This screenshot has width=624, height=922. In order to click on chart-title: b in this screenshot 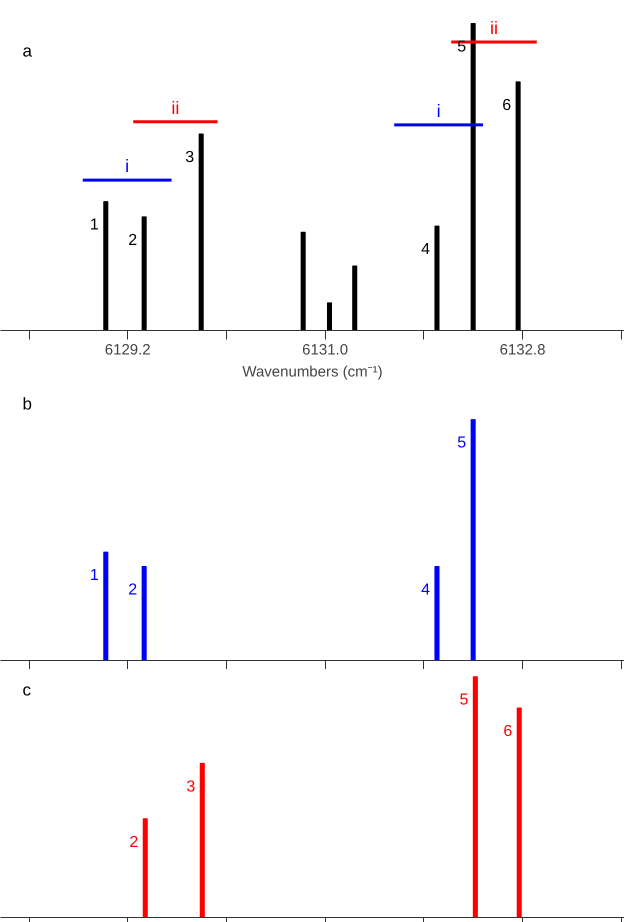, I will do `click(27, 404)`.